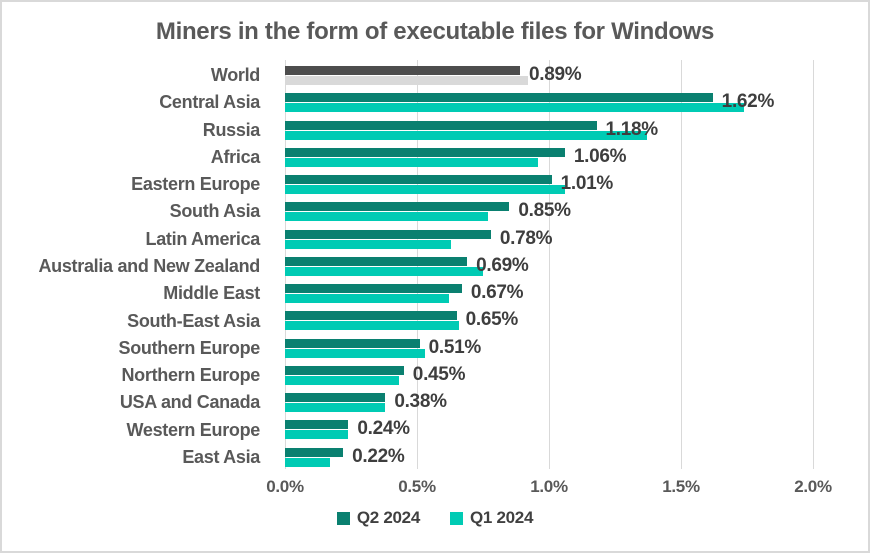  What do you see at coordinates (813, 264) in the screenshot?
I see `gridline-2.0%` at bounding box center [813, 264].